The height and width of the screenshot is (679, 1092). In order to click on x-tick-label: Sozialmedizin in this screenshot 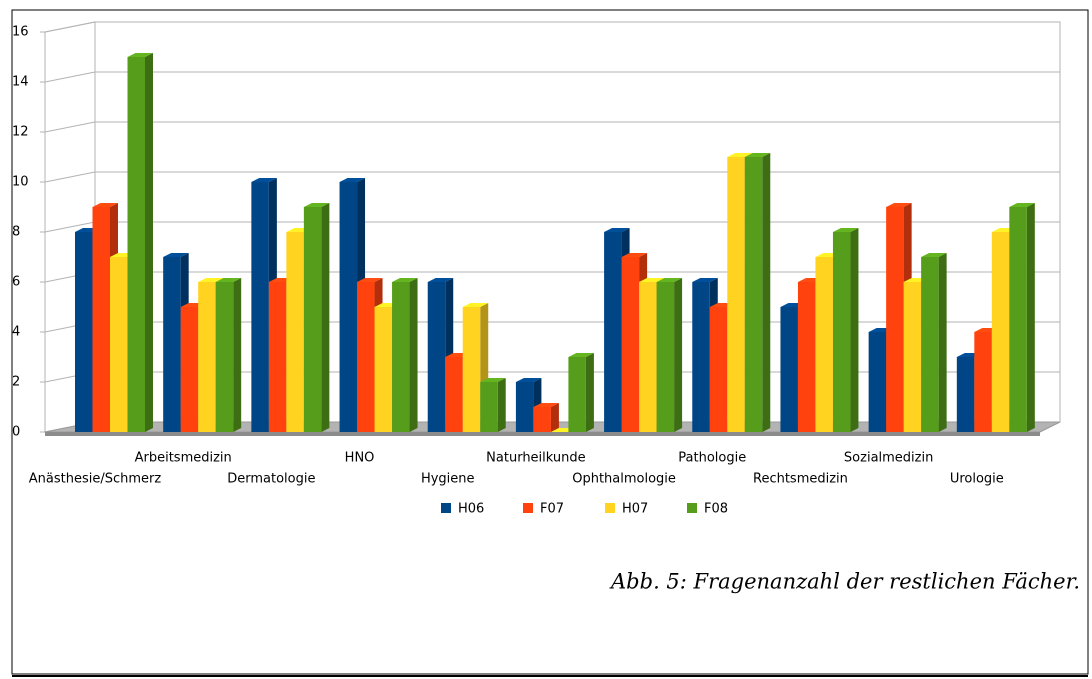, I will do `click(888, 458)`.